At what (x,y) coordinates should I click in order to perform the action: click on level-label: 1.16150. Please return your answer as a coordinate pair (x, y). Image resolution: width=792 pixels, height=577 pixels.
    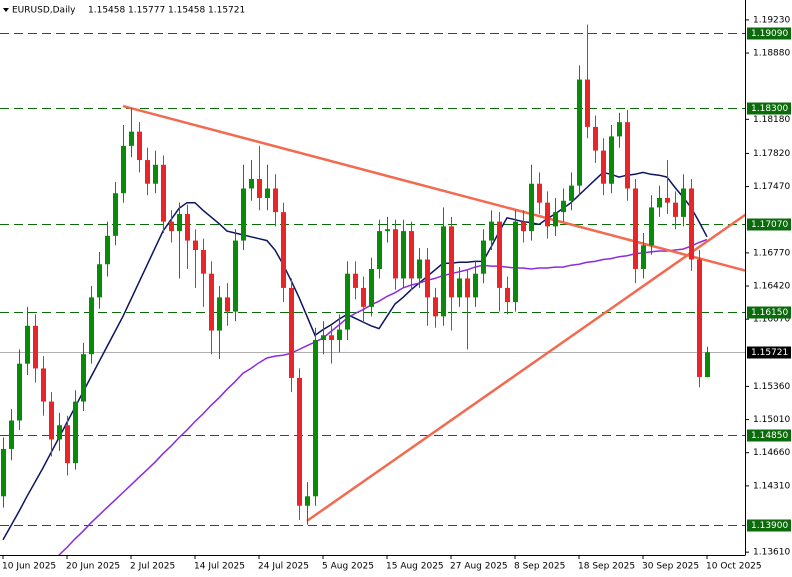
    Looking at the image, I should click on (769, 313).